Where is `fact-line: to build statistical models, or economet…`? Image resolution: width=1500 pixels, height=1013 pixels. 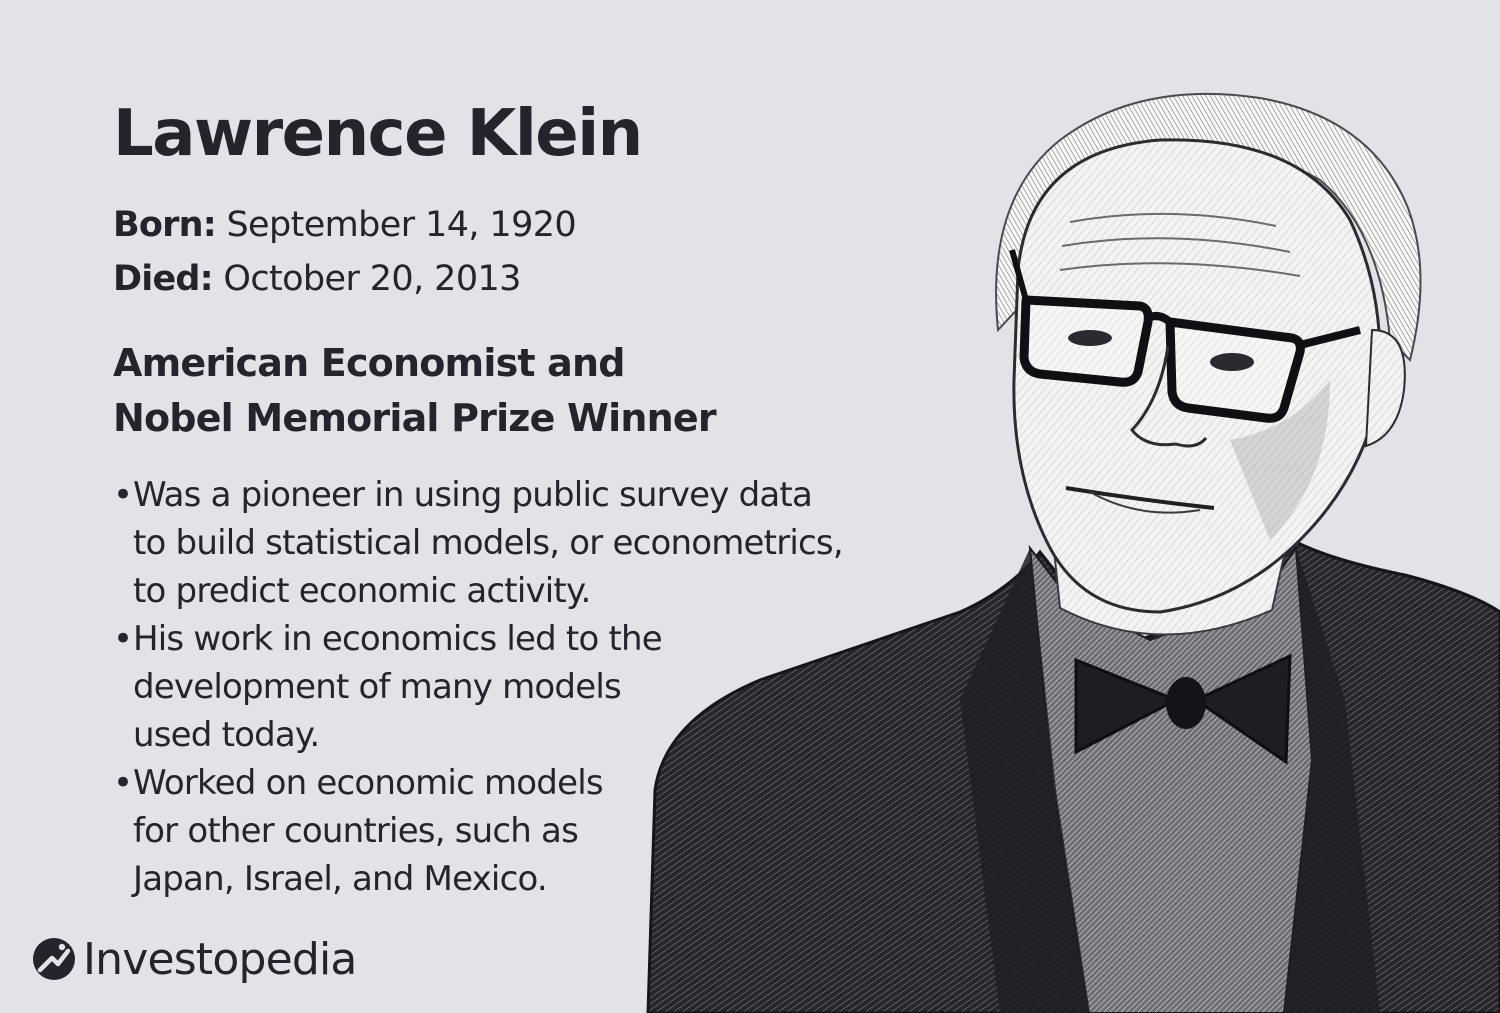
fact-line: to build statistical models, or economet… is located at coordinates (488, 543).